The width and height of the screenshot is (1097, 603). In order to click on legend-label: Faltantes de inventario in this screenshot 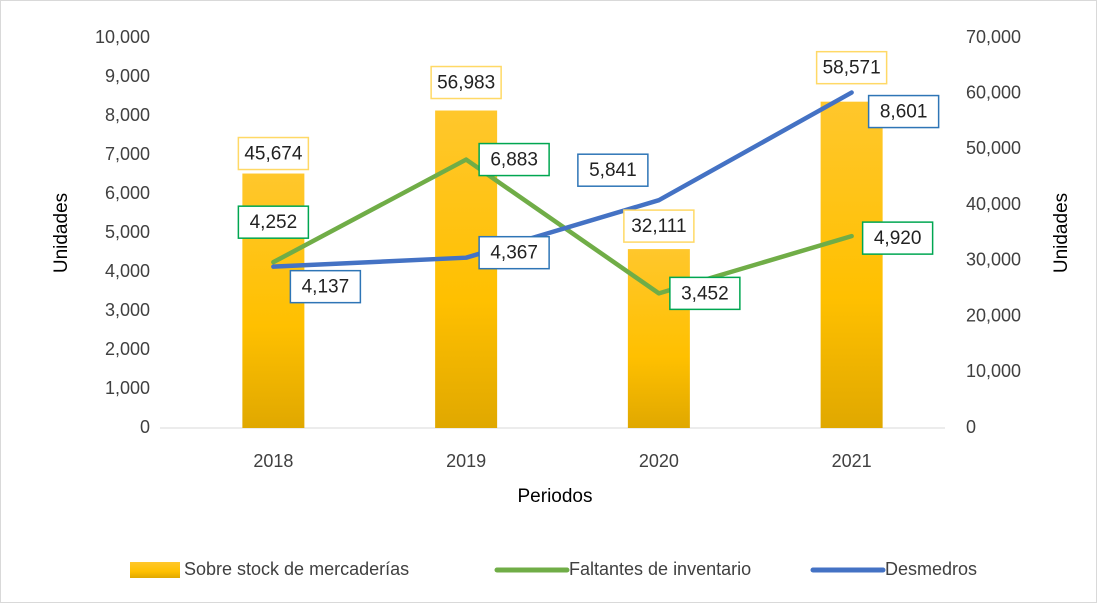, I will do `click(660, 569)`.